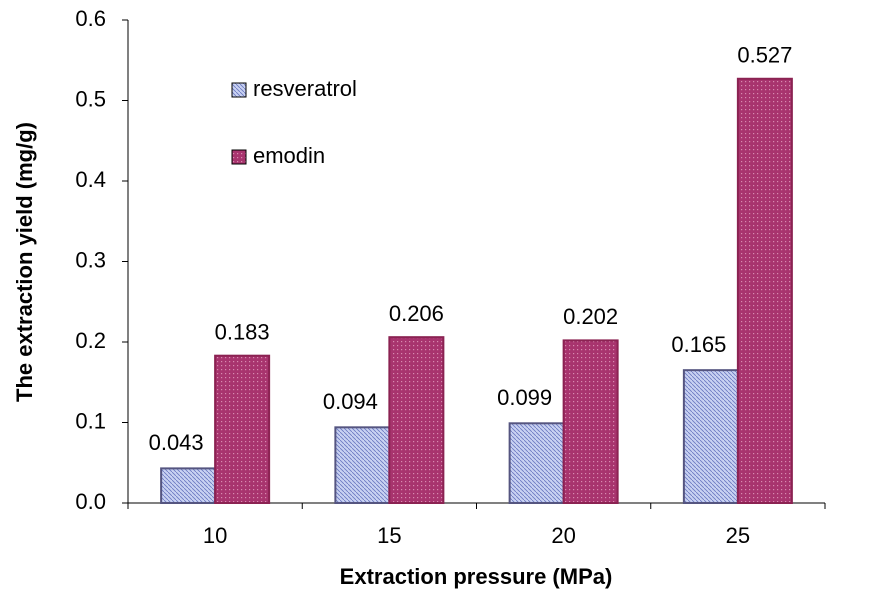 The height and width of the screenshot is (594, 870). What do you see at coordinates (176, 442) in the screenshot?
I see `data-label: 0.043` at bounding box center [176, 442].